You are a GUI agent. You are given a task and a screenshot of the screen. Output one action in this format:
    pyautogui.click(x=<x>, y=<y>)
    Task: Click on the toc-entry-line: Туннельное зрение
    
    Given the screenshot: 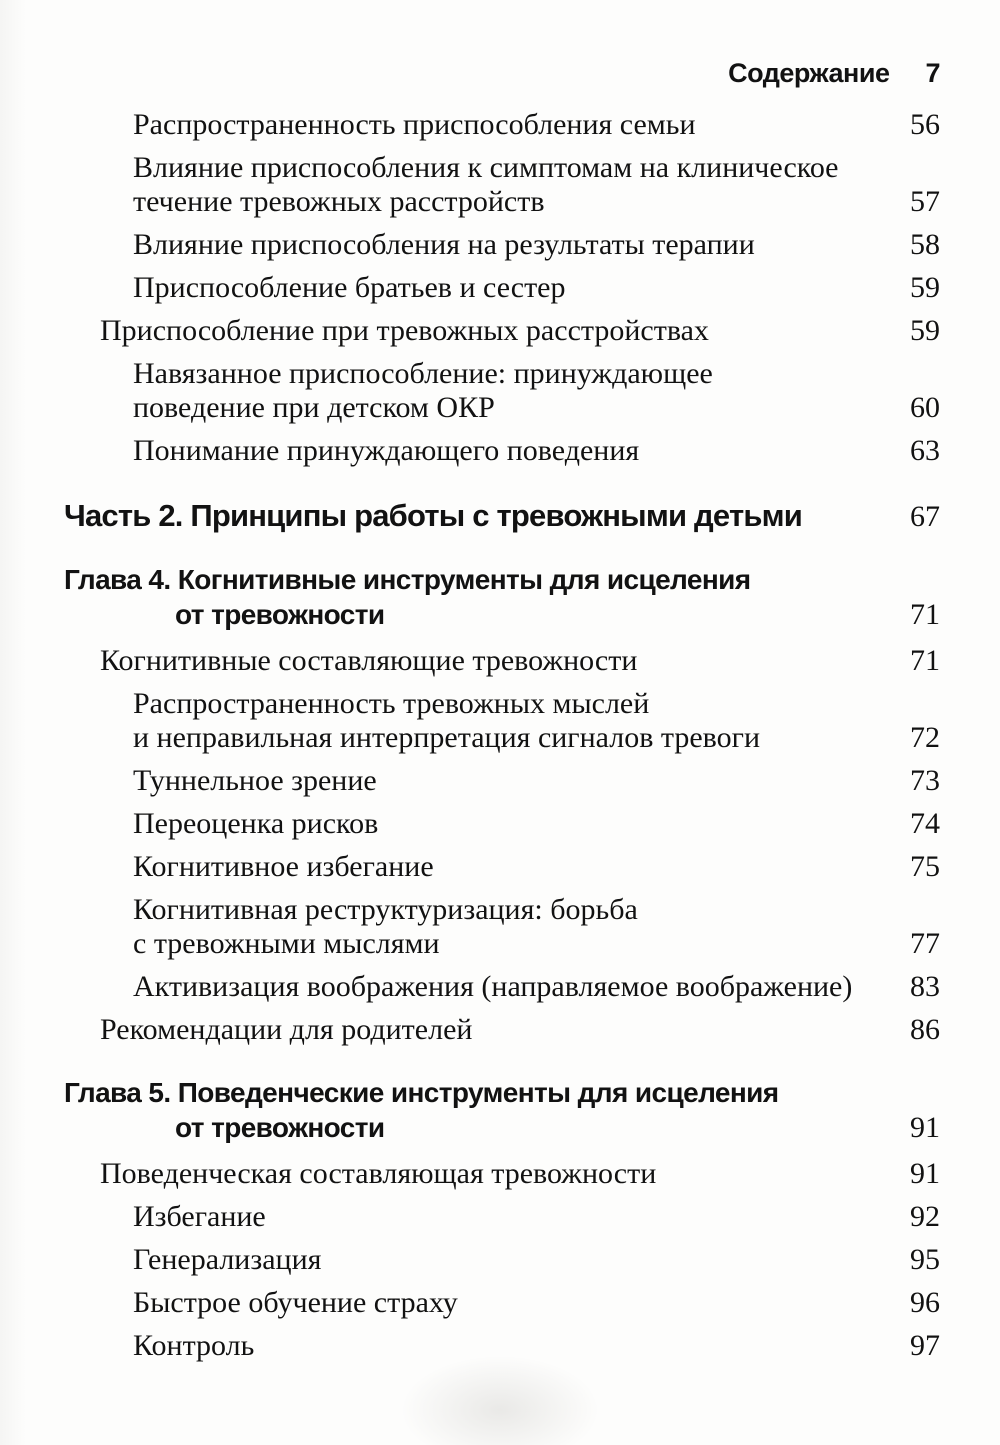 What is the action you would take?
    pyautogui.click(x=255, y=780)
    